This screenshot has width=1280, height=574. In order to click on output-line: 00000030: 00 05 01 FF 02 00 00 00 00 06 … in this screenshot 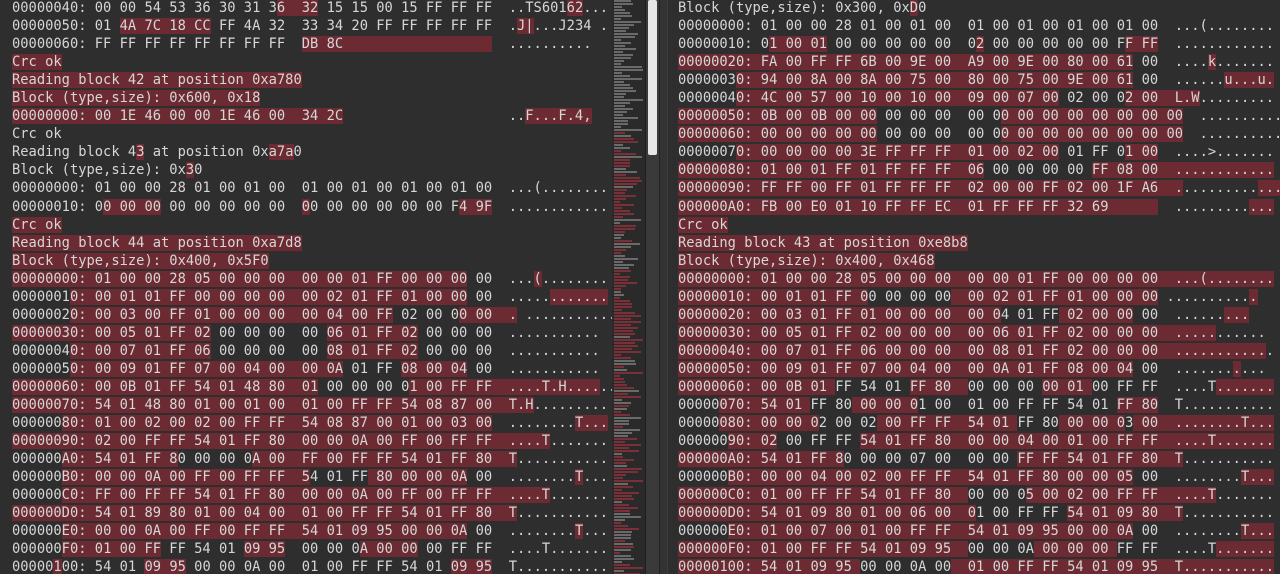, I will do `click(979, 333)`.